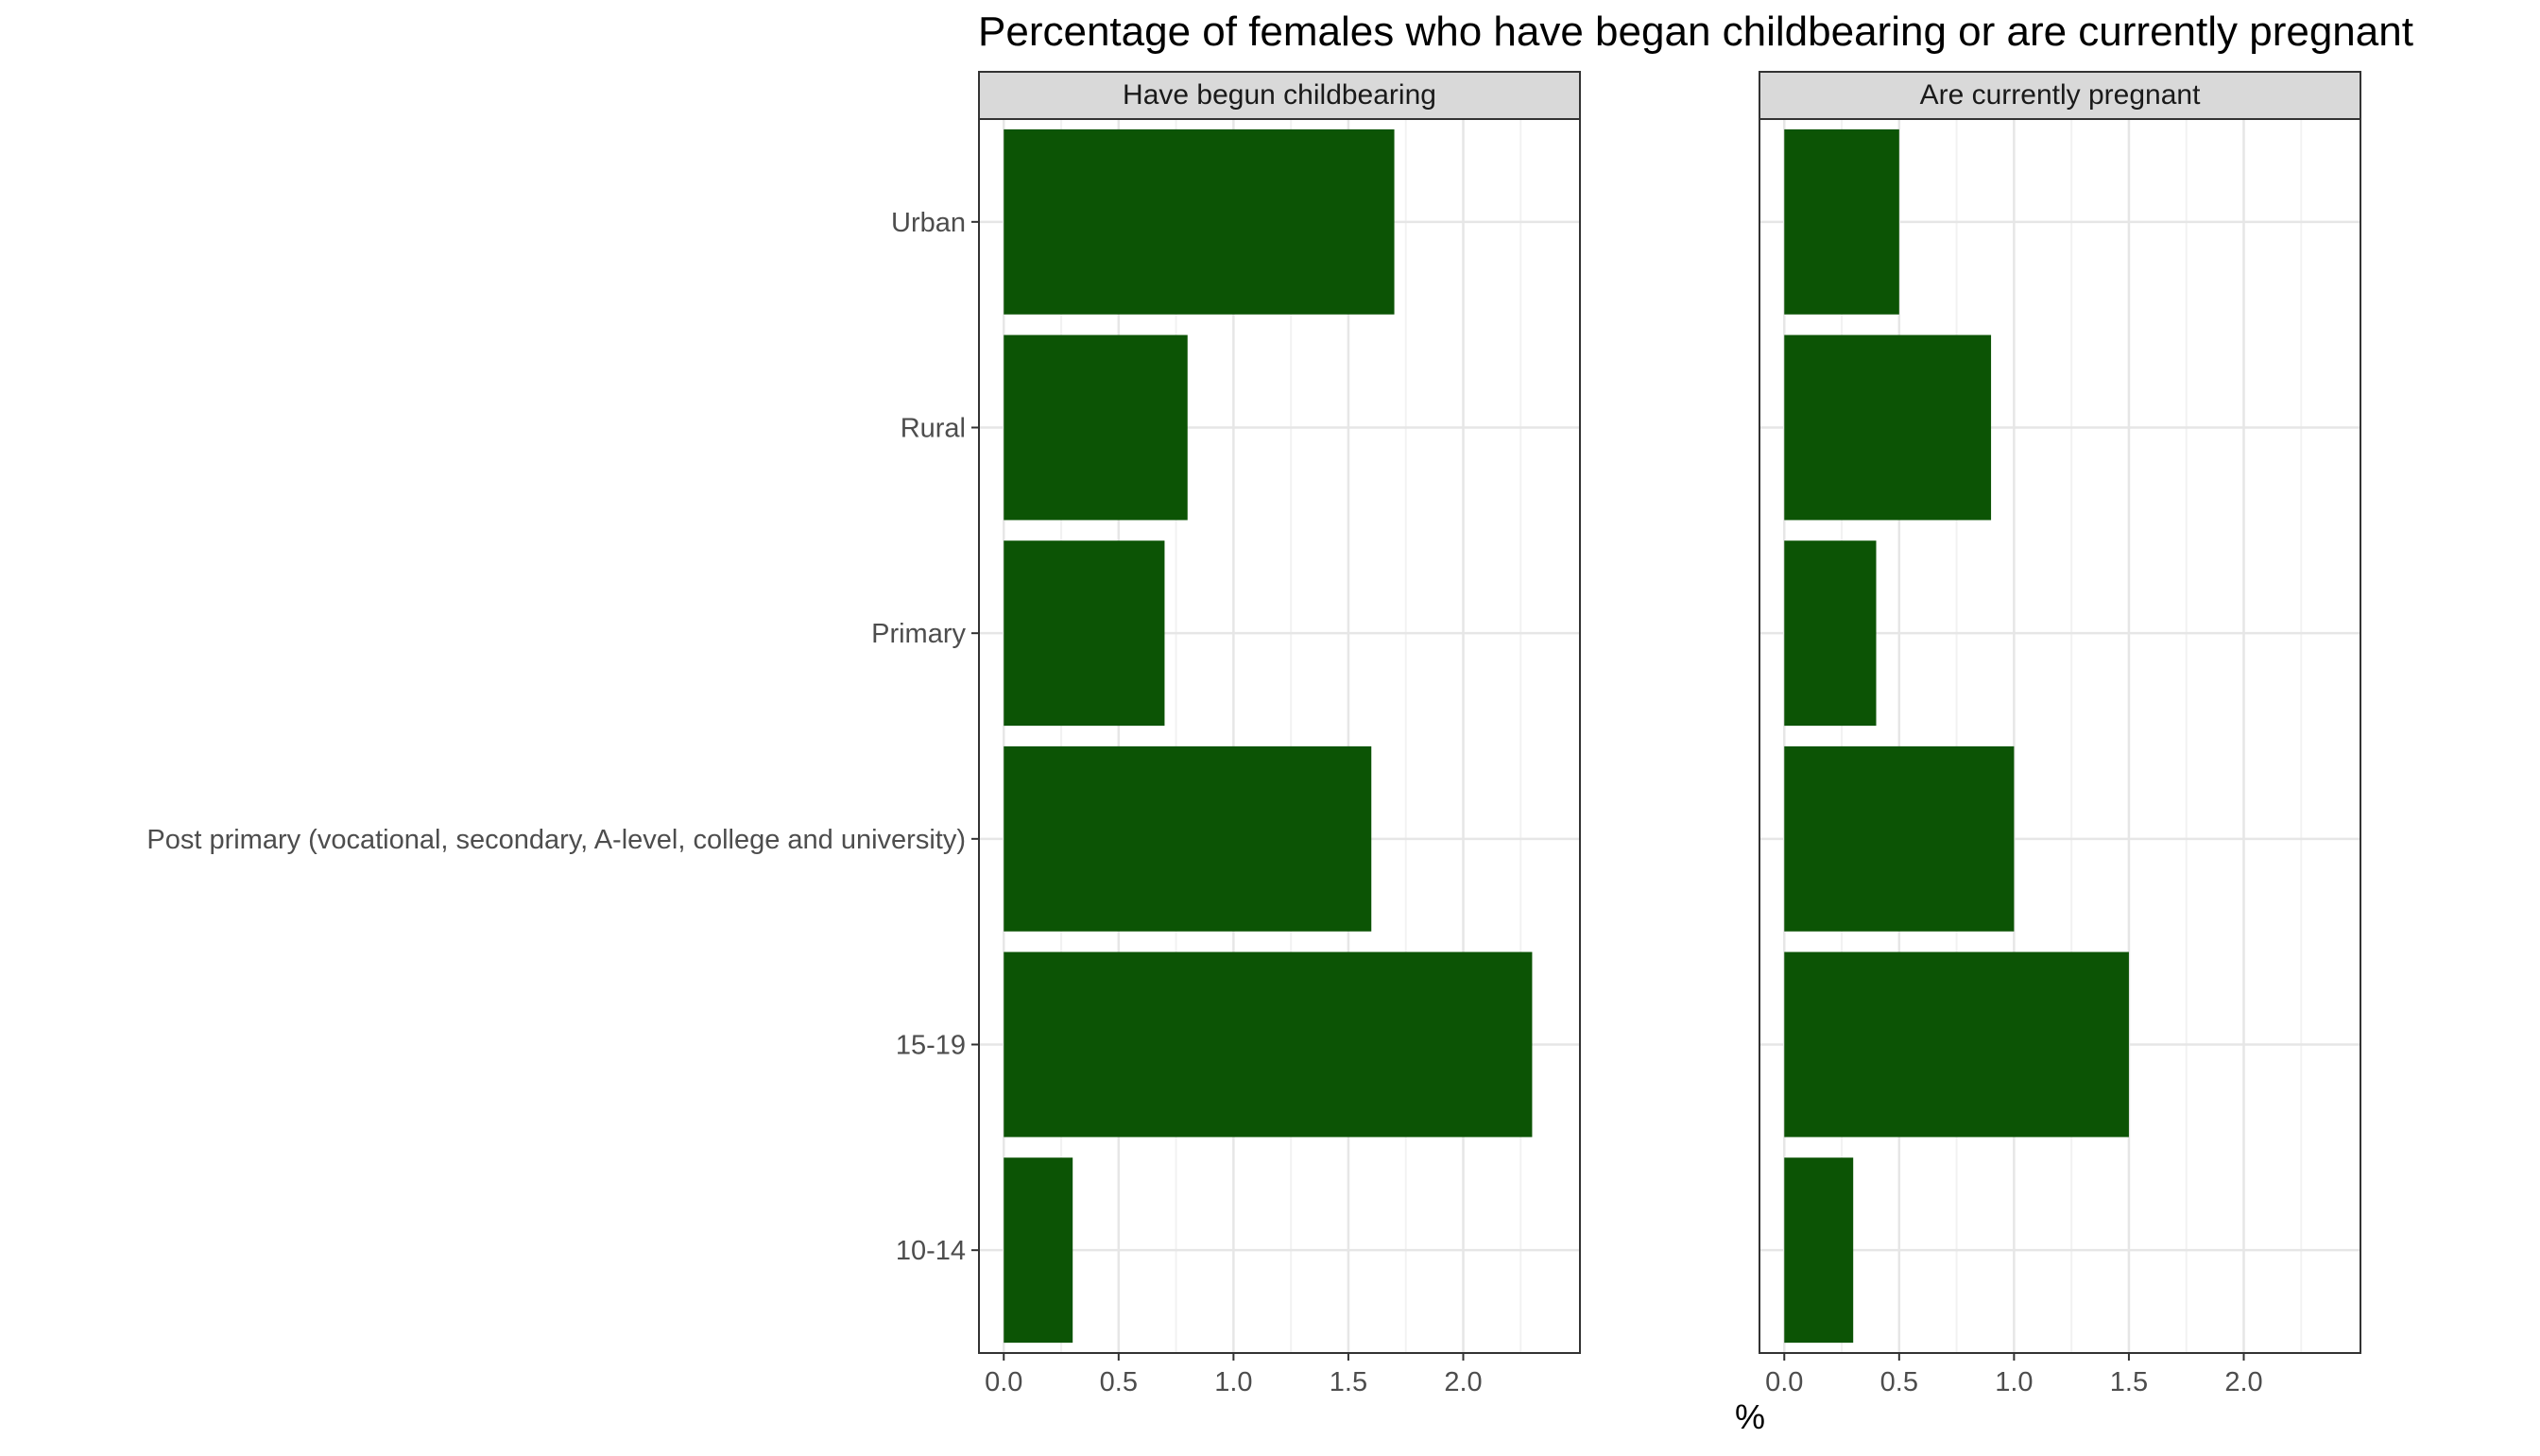  Describe the element at coordinates (928, 223) in the screenshot. I see `y-category-label: Urban` at that location.